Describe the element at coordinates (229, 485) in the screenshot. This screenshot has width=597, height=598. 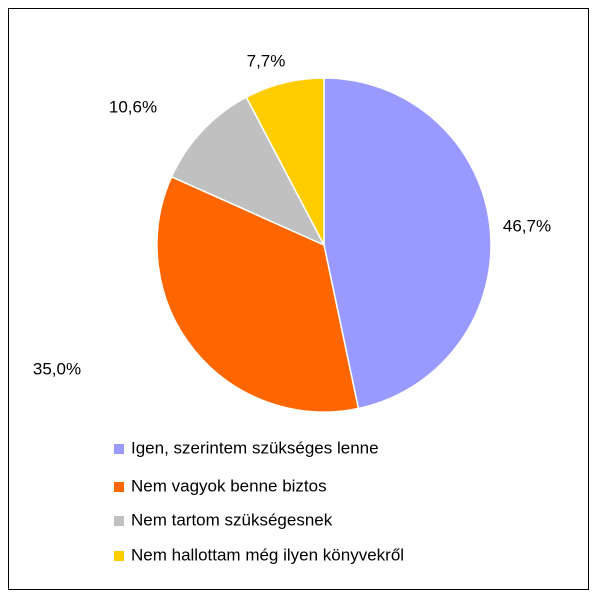
I see `legend-label: Nem vagyok benne biztos` at that location.